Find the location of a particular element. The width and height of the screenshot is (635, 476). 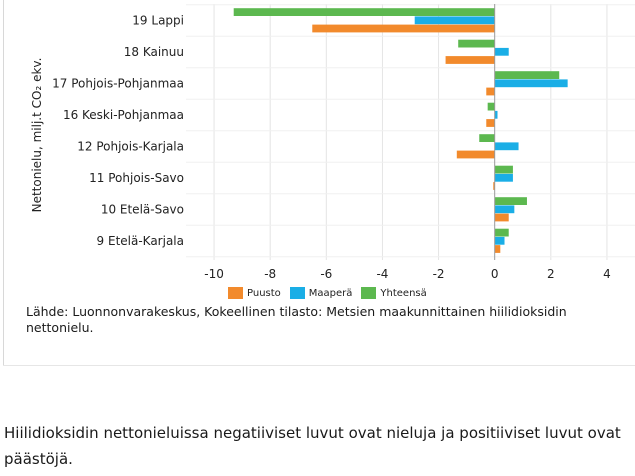

legend-swatch-maapera is located at coordinates (297, 293).